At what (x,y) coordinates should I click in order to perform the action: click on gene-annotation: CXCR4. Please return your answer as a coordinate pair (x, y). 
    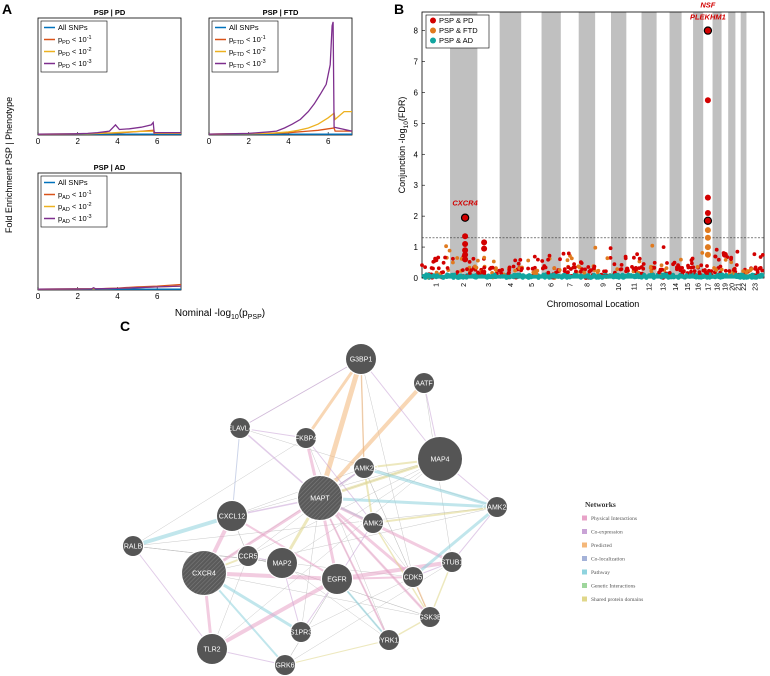
    Looking at the image, I should click on (465, 202).